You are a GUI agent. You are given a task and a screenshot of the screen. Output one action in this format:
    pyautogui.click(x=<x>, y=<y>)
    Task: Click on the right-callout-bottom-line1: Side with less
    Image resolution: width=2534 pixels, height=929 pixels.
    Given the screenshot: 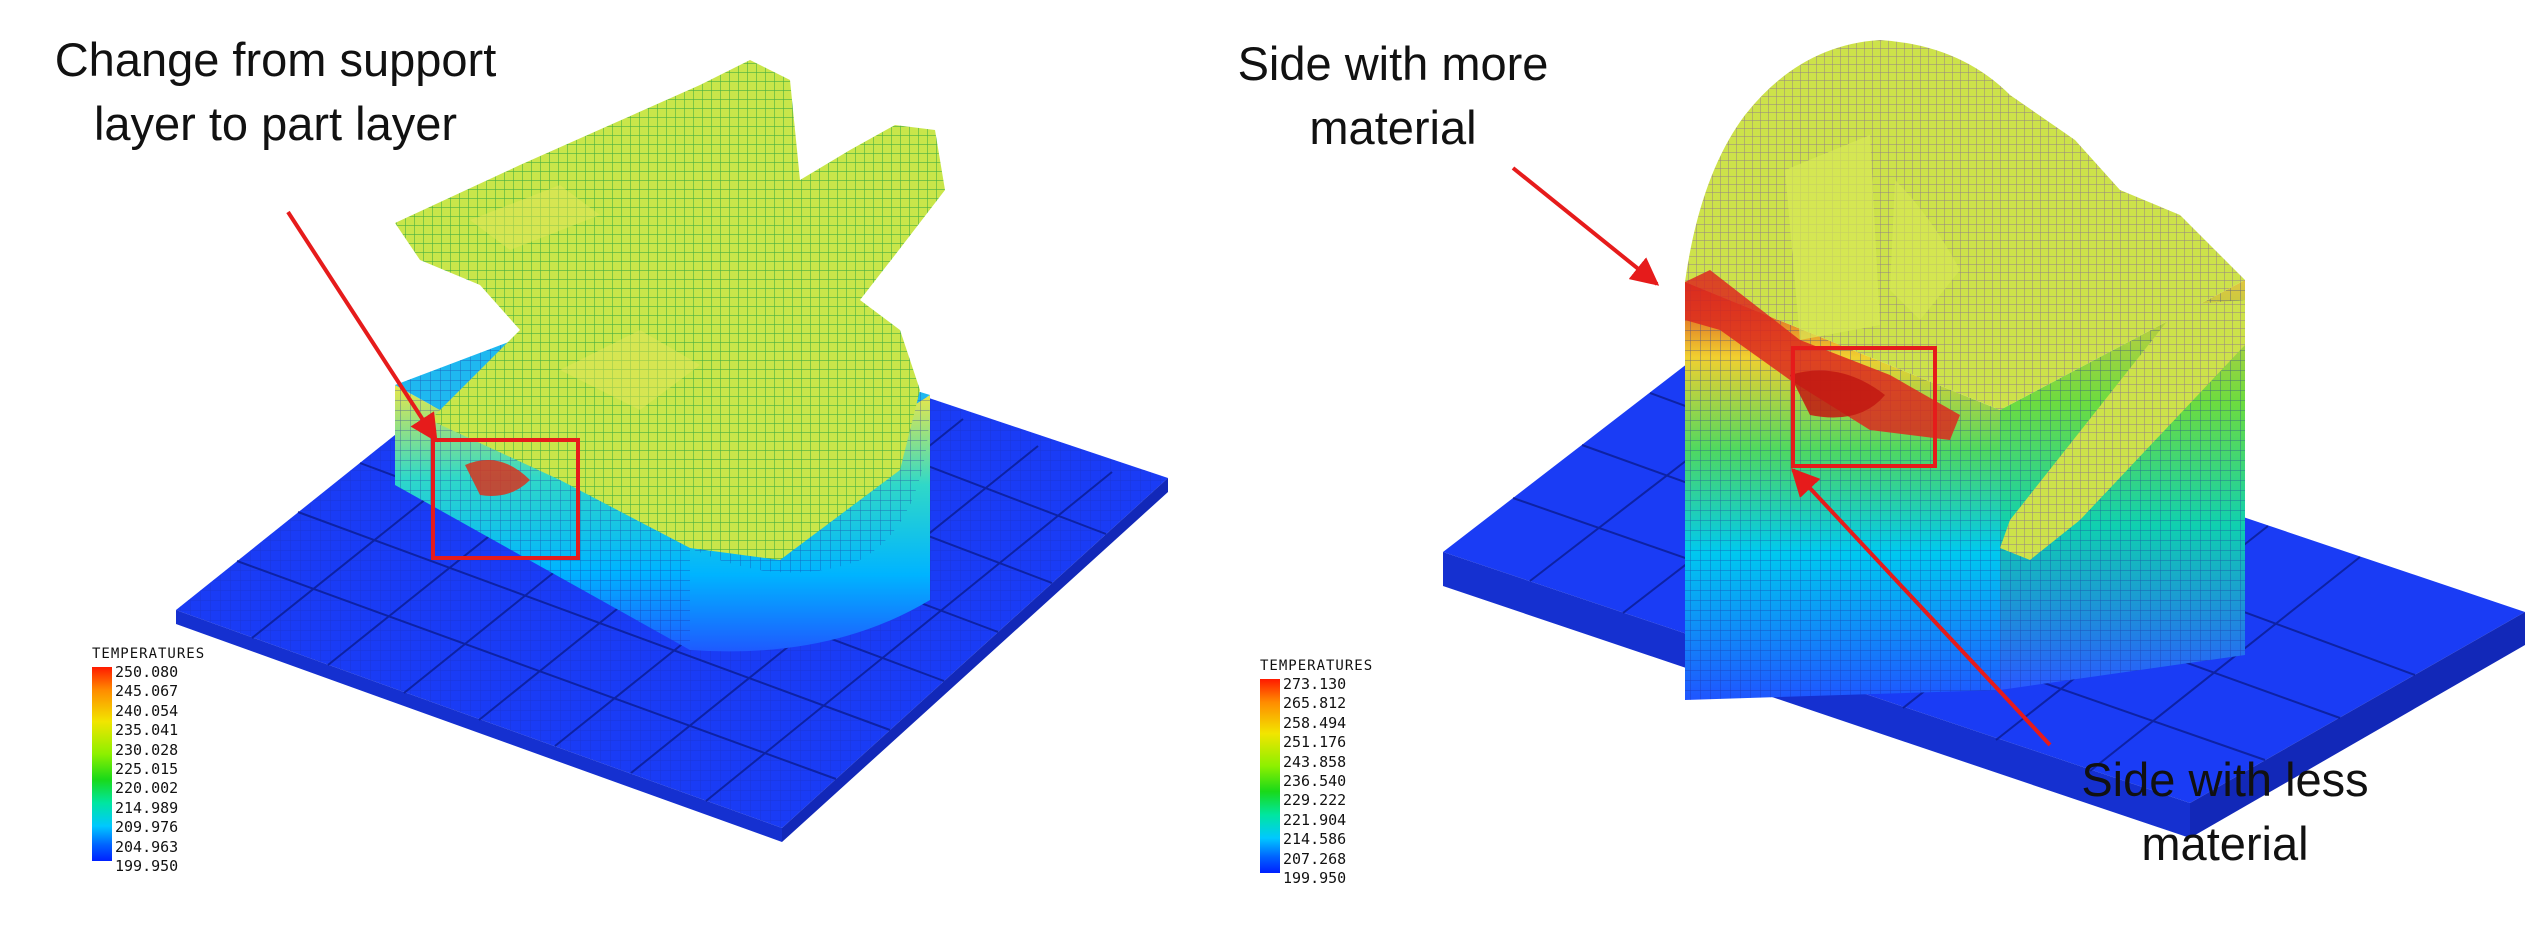 What is the action you would take?
    pyautogui.click(x=2225, y=779)
    